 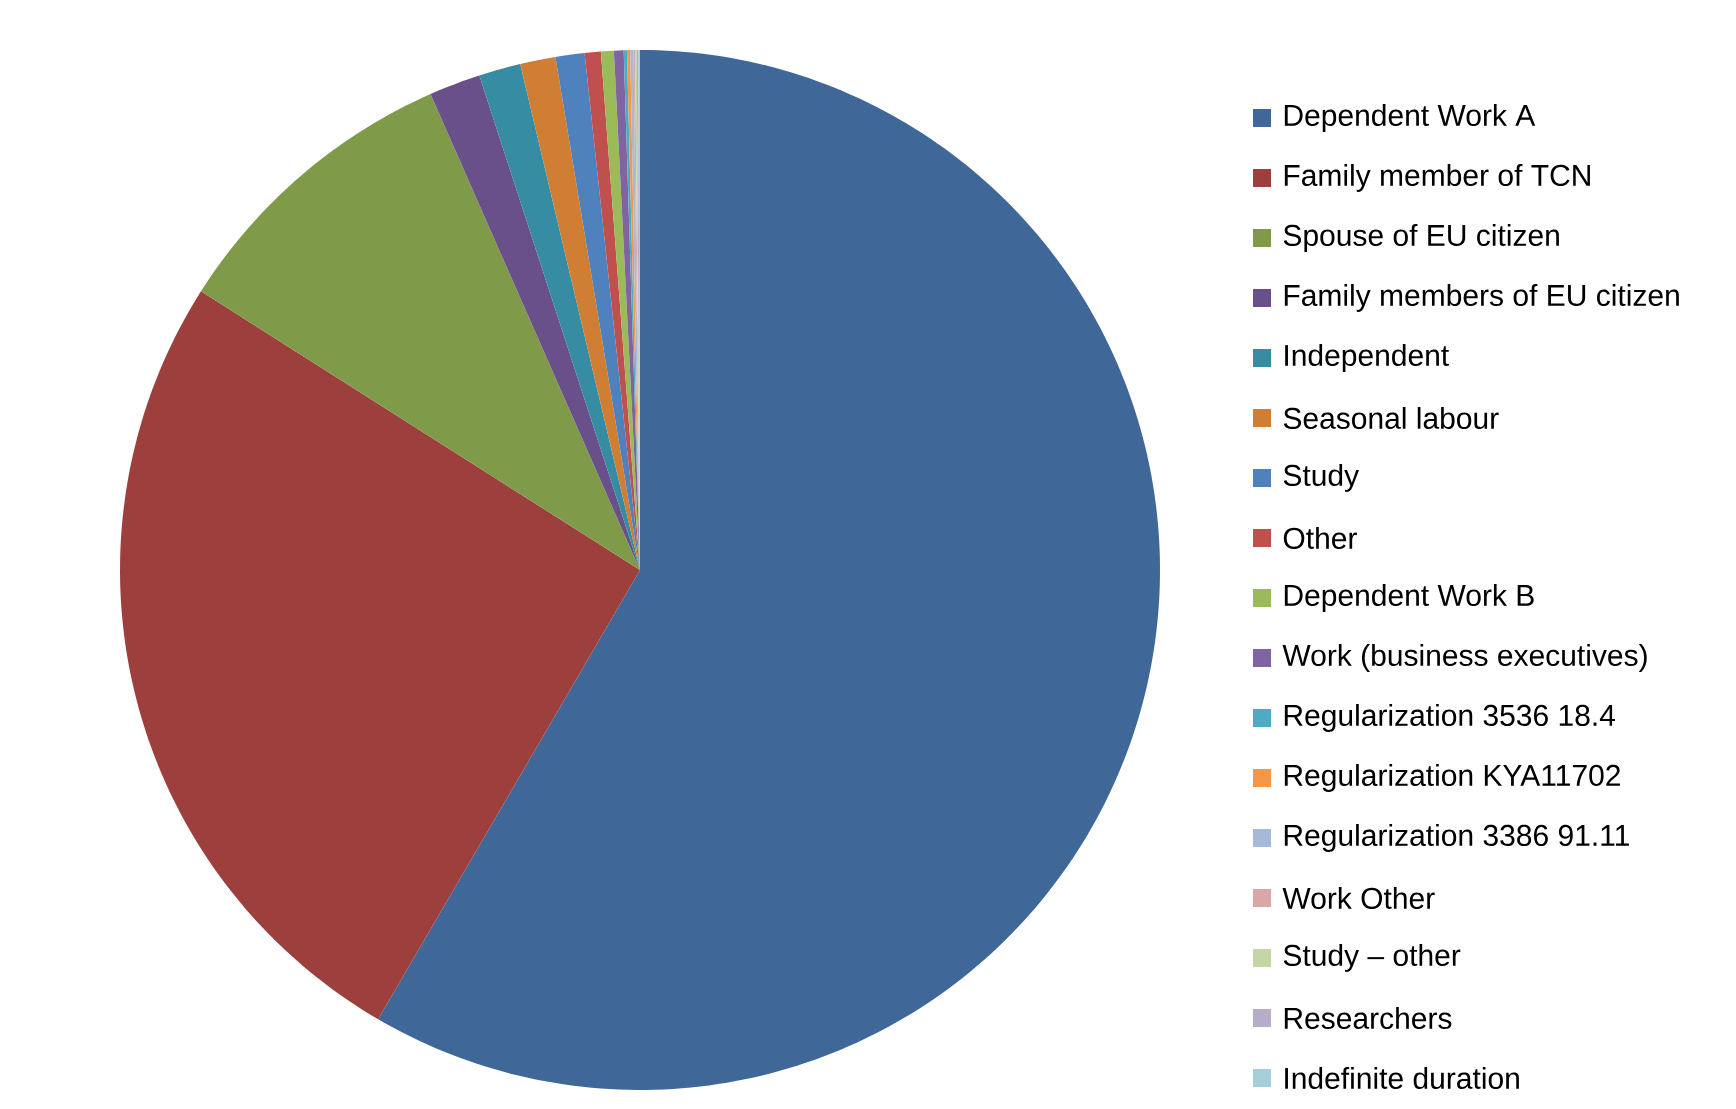 I want to click on legend-label: Study, so click(x=1321, y=478).